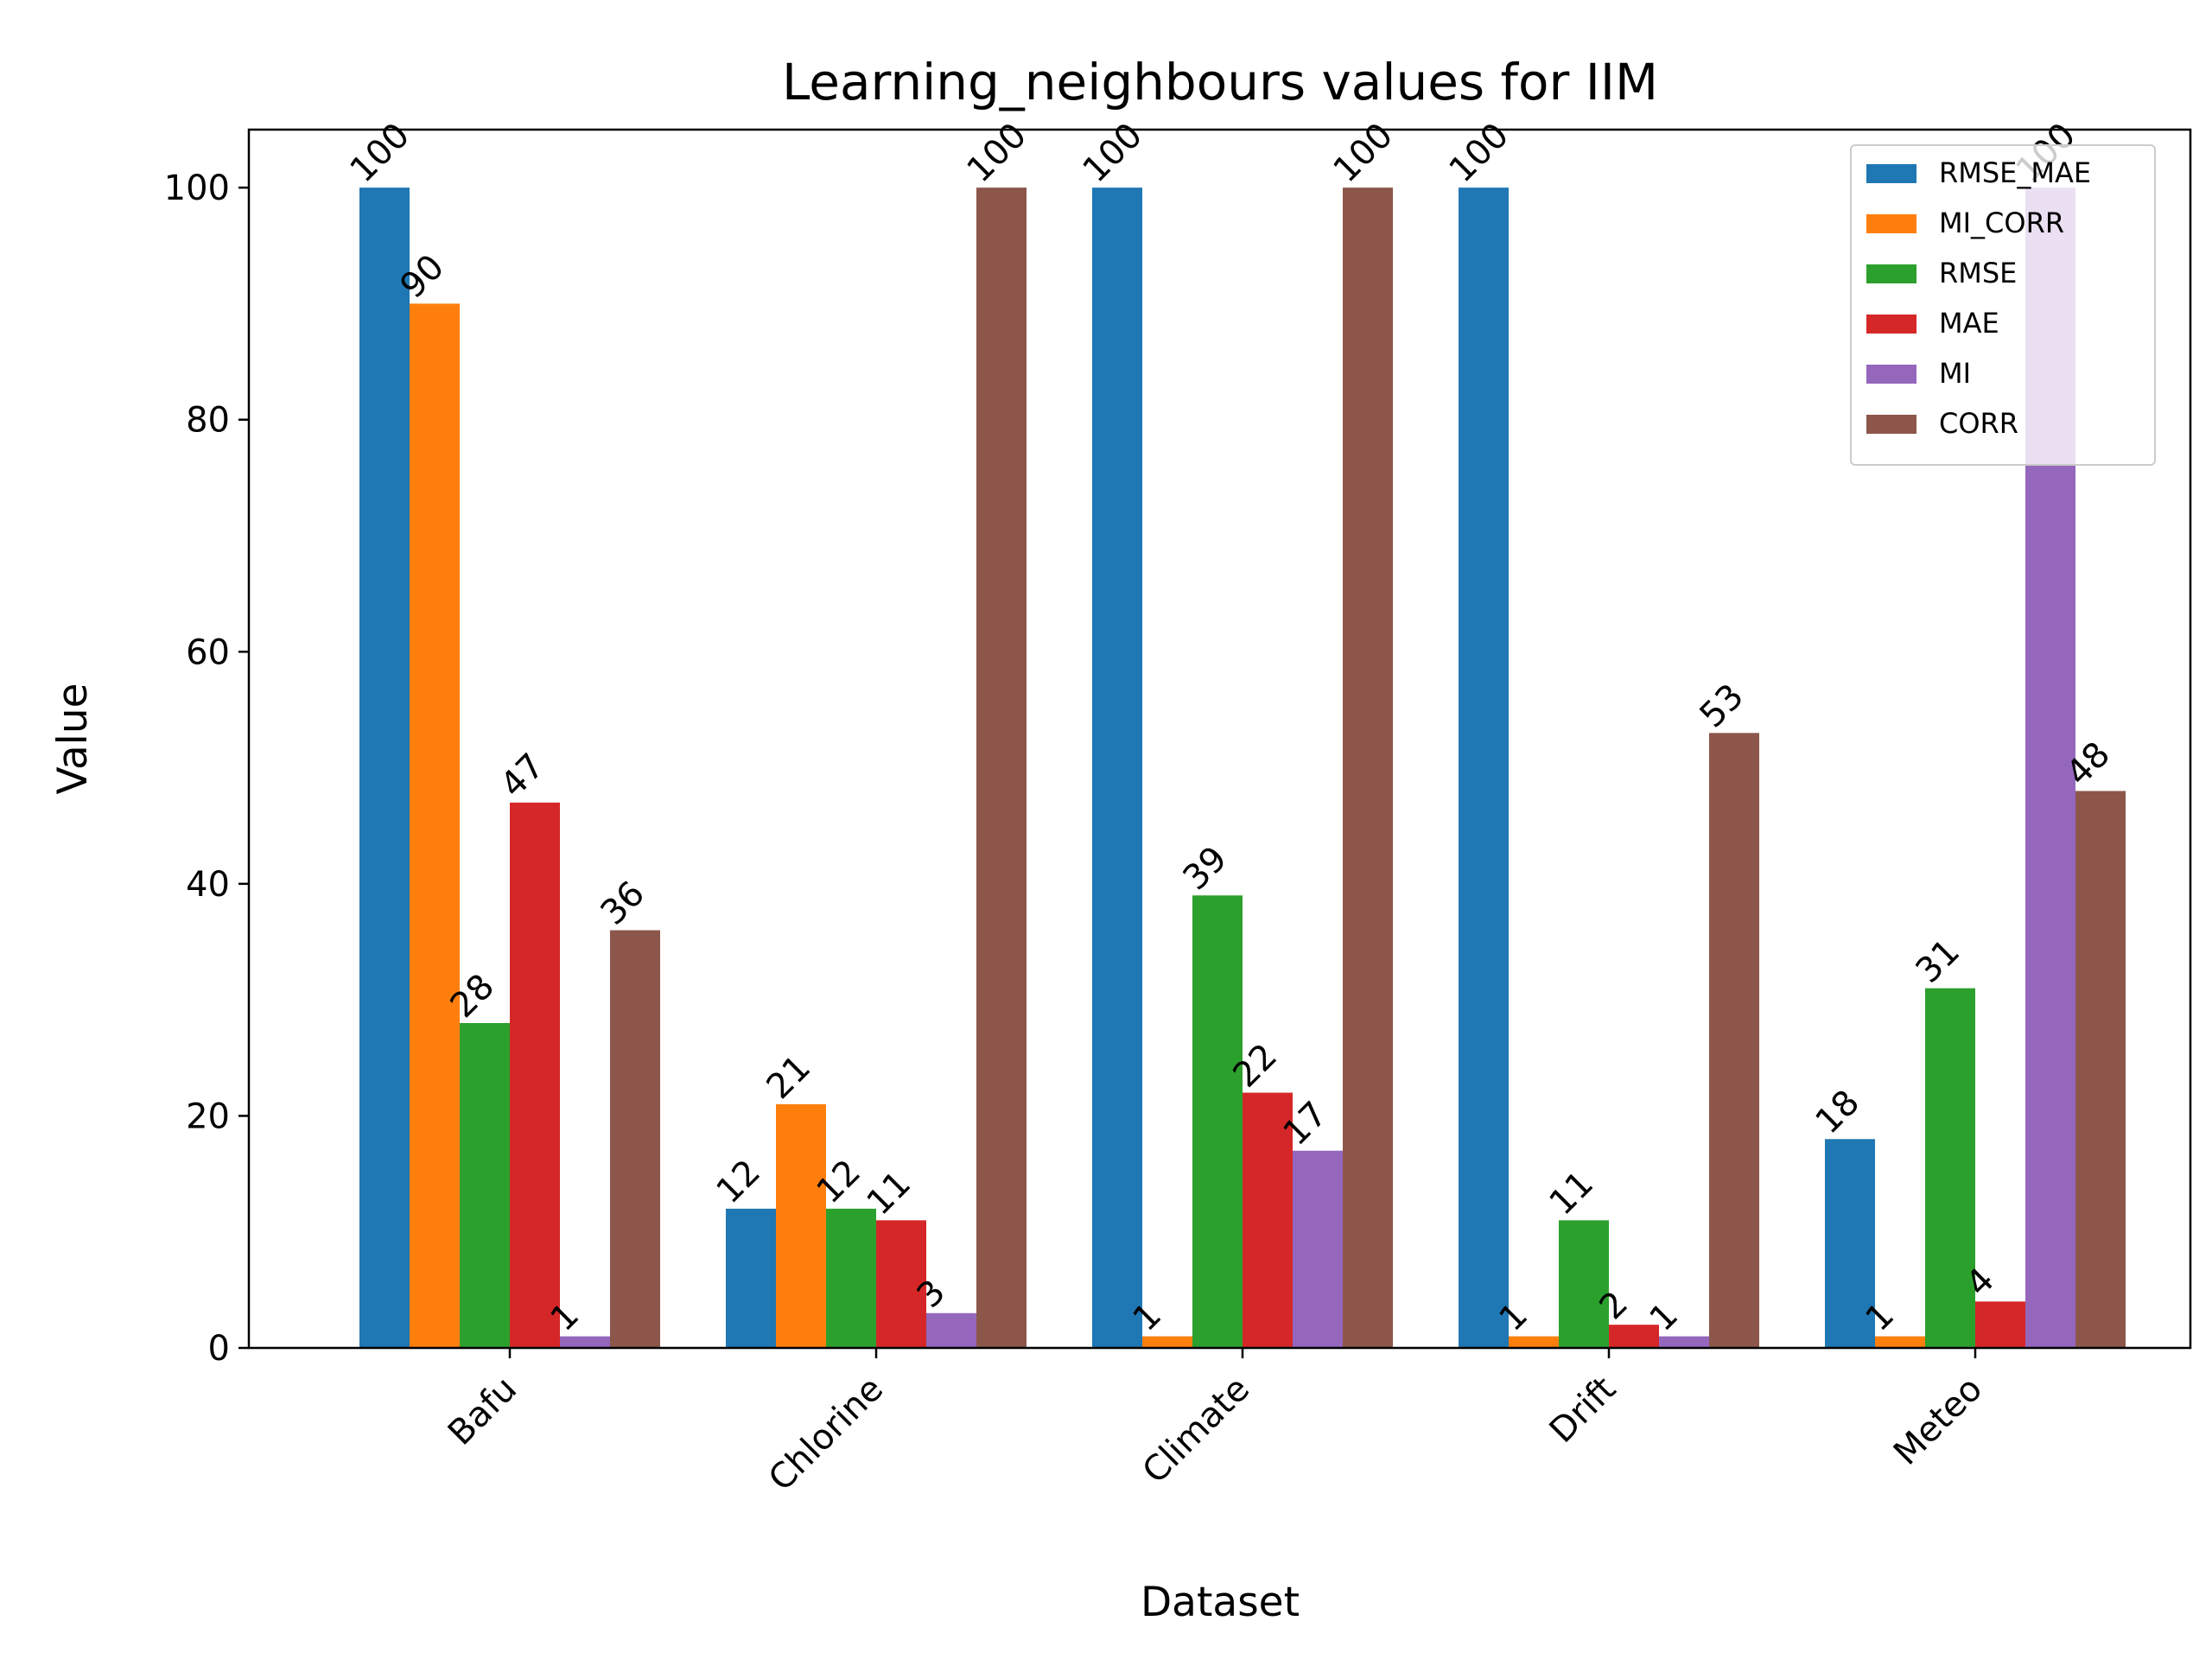 The image size is (2212, 1659). Describe the element at coordinates (485, 1185) in the screenshot. I see `bar-rmse-bafu` at that location.